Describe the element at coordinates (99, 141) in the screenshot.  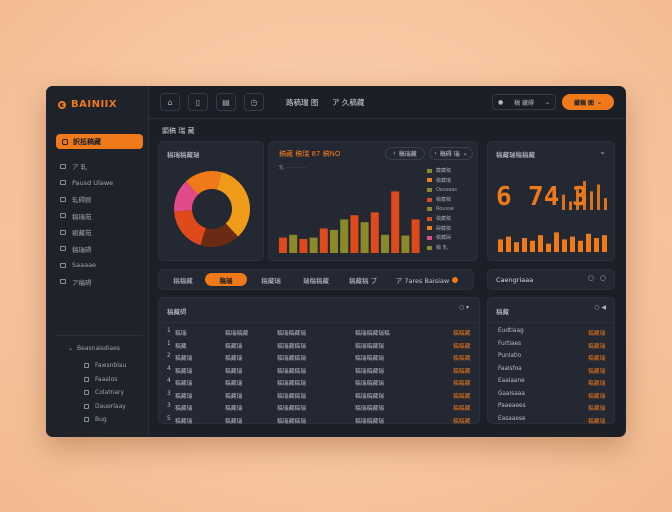
I see `sidebar-item-active: 訳抵稿藏` at that location.